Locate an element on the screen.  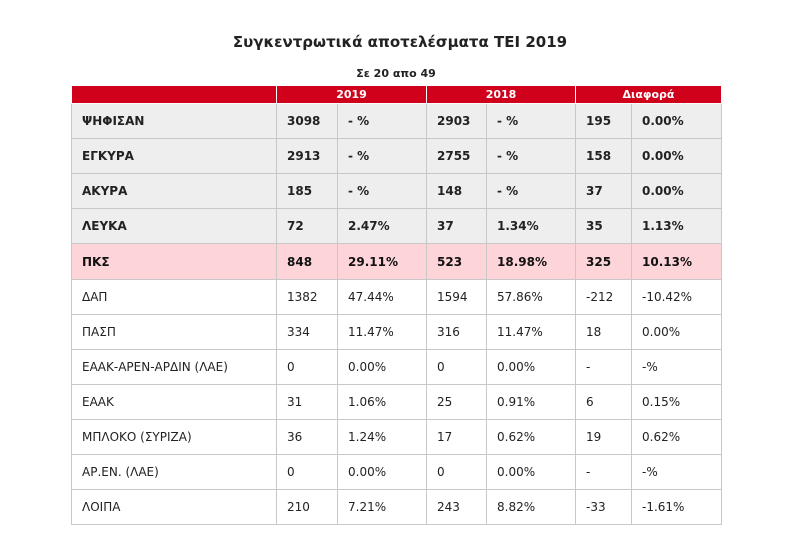
party-name-cell: ΔΑΠ is located at coordinates (174, 297).